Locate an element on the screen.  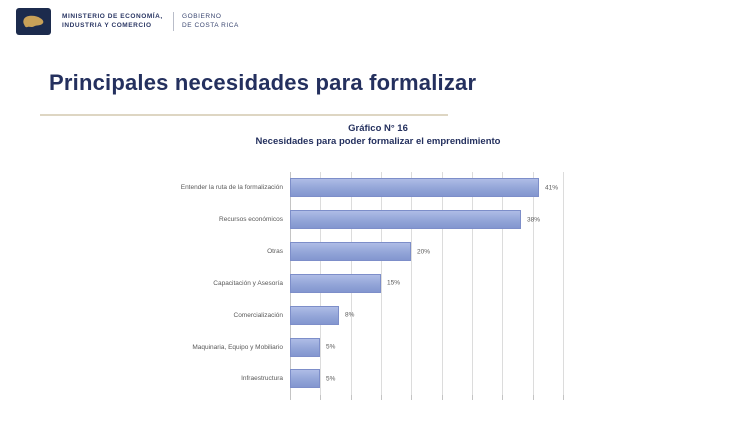
category-label: Infraestructura is located at coordinates (262, 379).